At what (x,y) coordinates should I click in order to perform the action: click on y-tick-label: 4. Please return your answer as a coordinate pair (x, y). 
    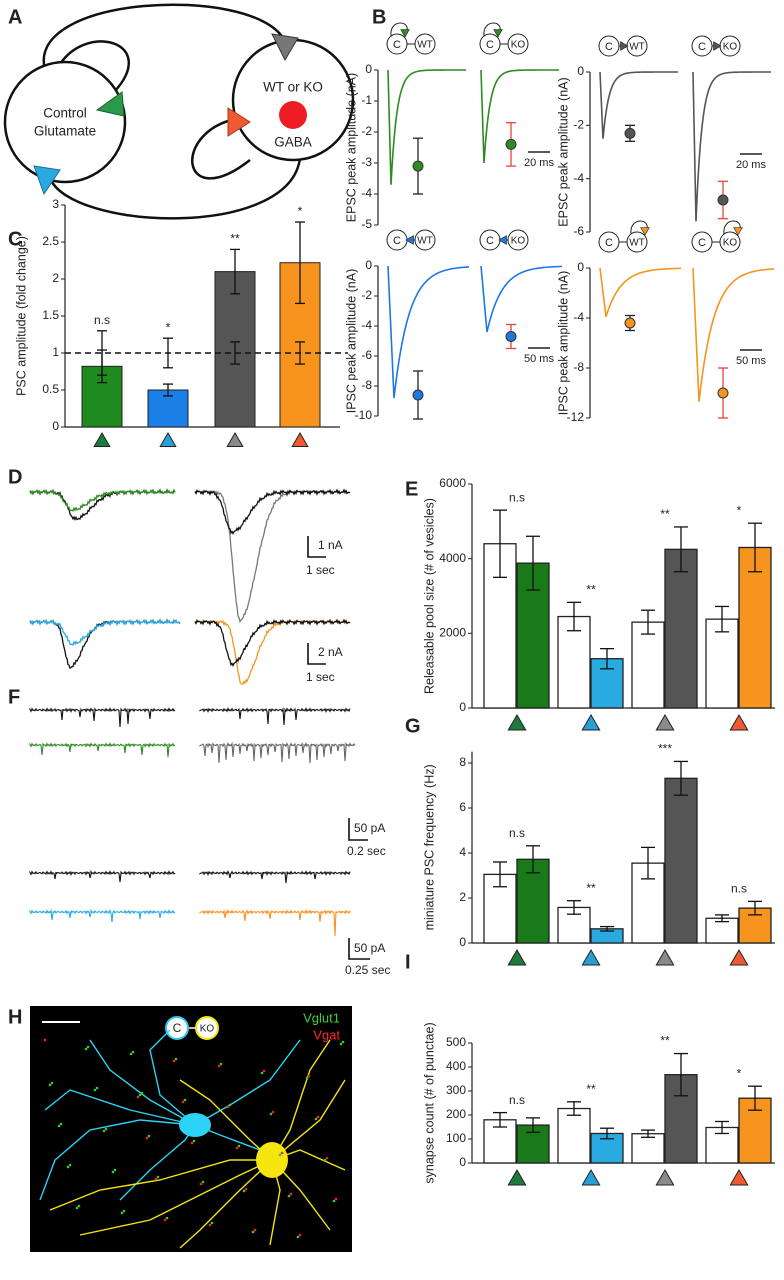
    Looking at the image, I should click on (462, 852).